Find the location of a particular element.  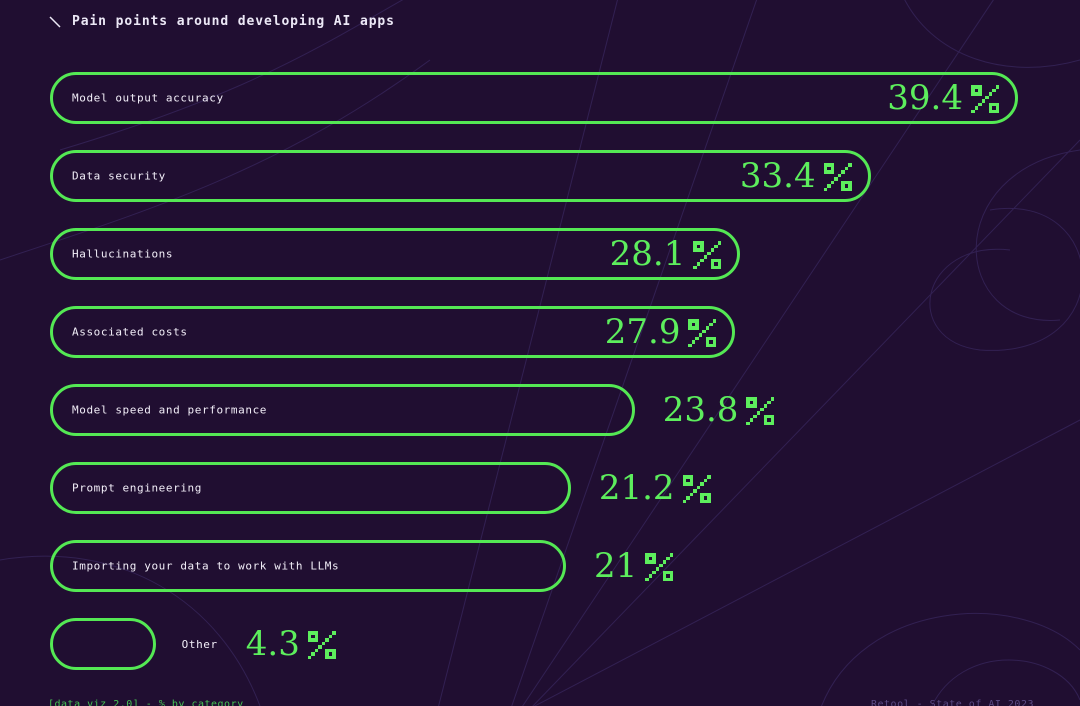

bar: Hallucinations 28.1 is located at coordinates (395, 254).